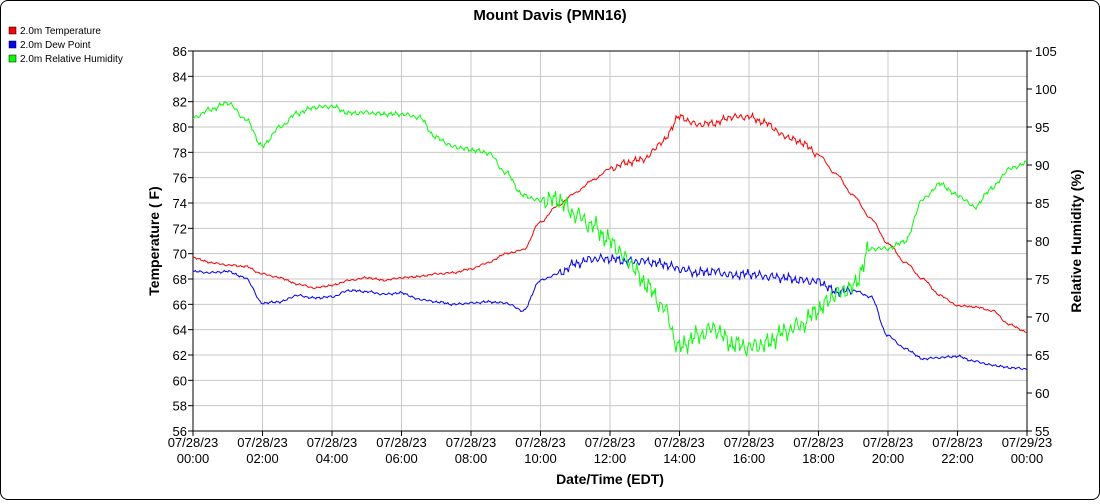 The width and height of the screenshot is (1100, 504). What do you see at coordinates (180, 254) in the screenshot?
I see `y-tick-label: 70` at bounding box center [180, 254].